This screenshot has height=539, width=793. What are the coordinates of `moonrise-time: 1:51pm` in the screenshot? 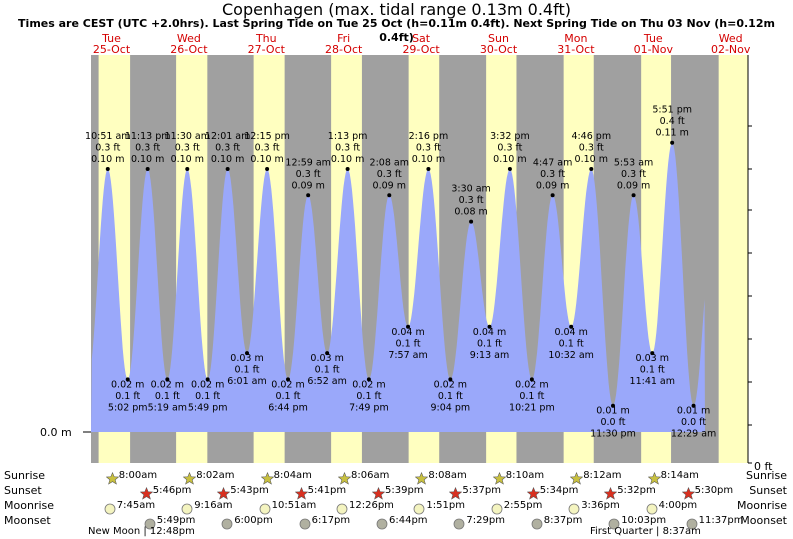 It's located at (445, 505).